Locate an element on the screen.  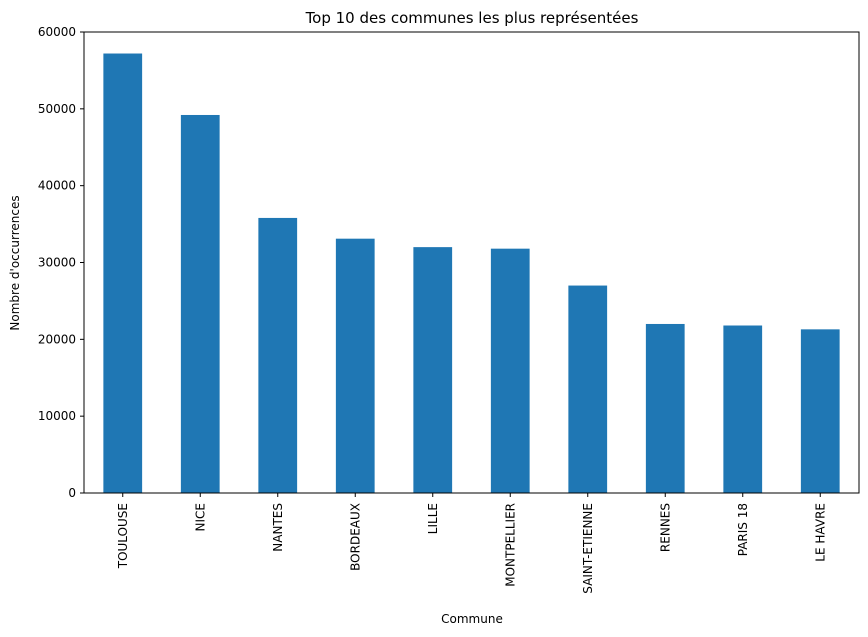
bar-montpellier is located at coordinates (510, 370).